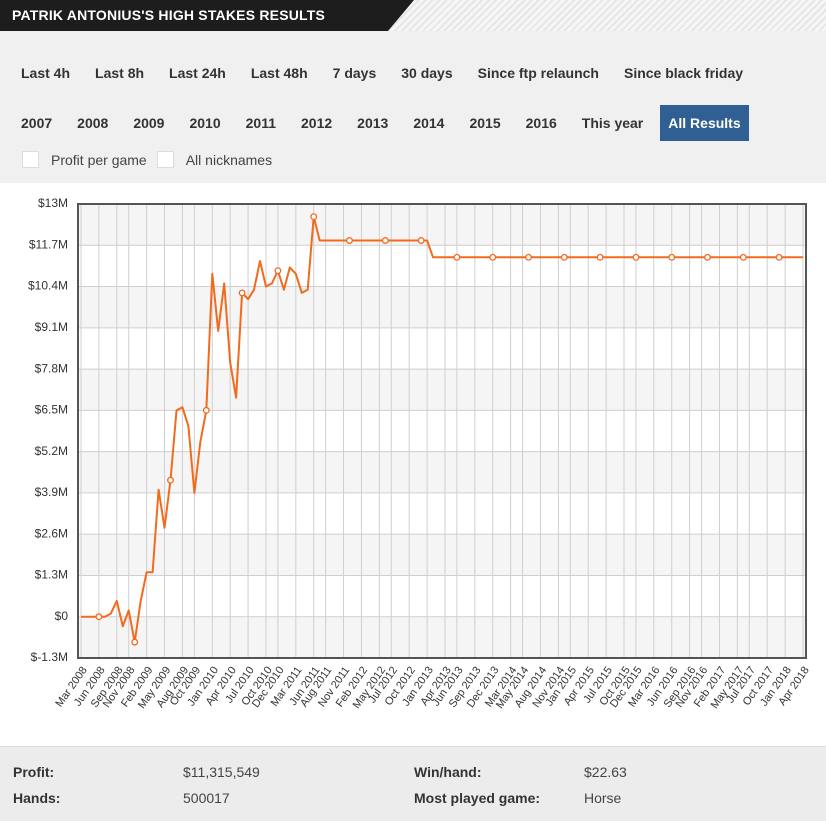  What do you see at coordinates (149, 123) in the screenshot?
I see `filter-button: 2009` at bounding box center [149, 123].